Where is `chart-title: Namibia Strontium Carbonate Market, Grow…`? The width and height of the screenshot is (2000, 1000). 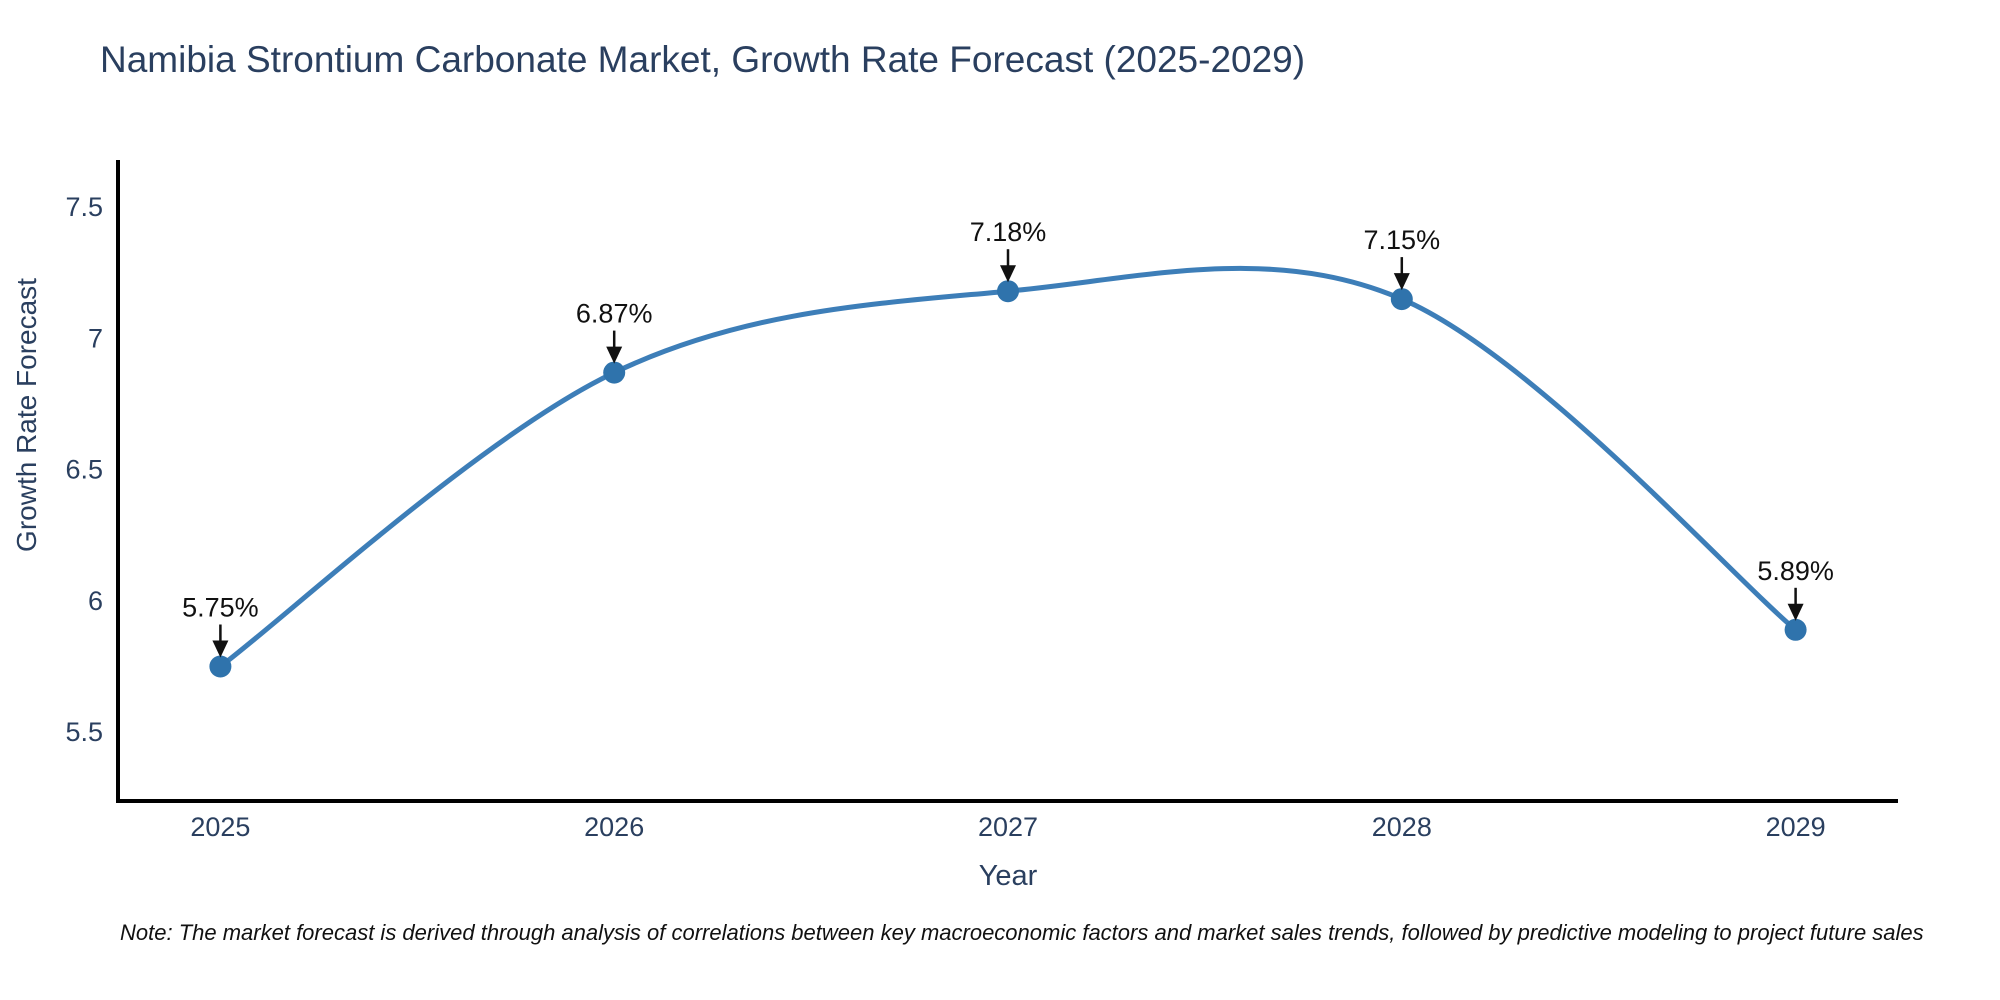
chart-title: Namibia Strontium Carbonate Market, Grow… is located at coordinates (702, 59).